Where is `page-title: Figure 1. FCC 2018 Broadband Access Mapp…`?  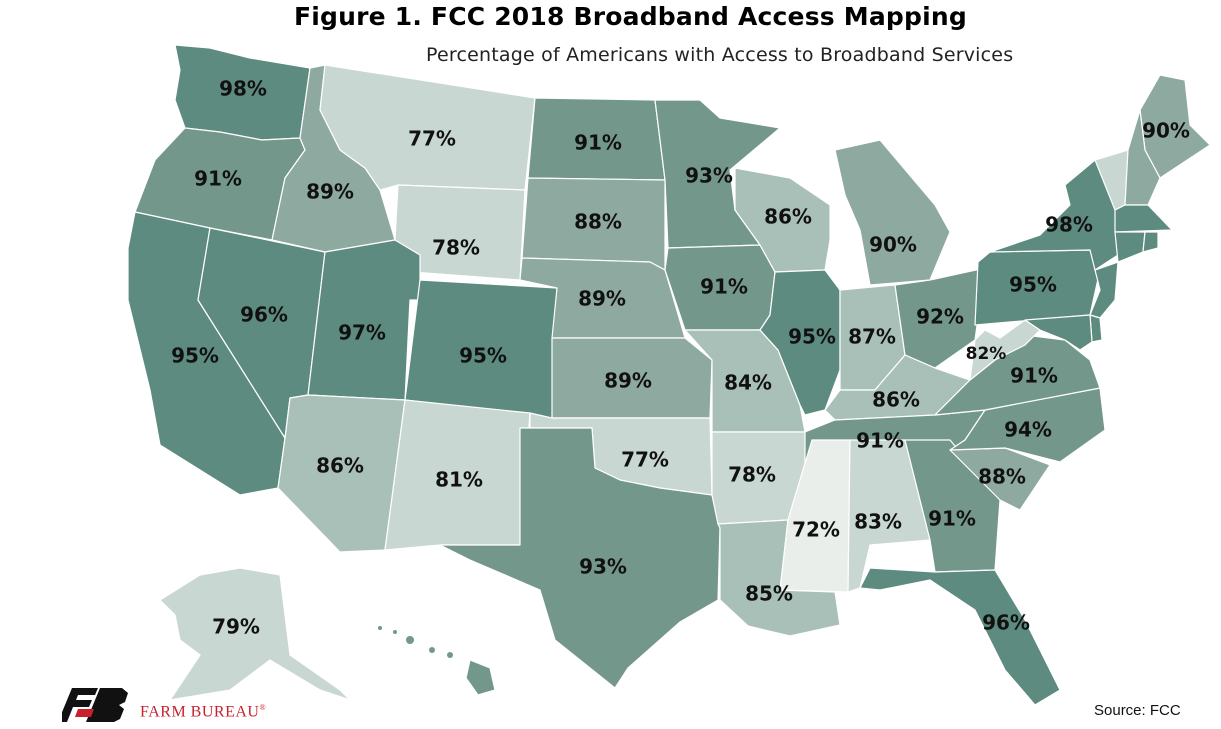
page-title: Figure 1. FCC 2018 Broadband Access Mapp… is located at coordinates (630, 16).